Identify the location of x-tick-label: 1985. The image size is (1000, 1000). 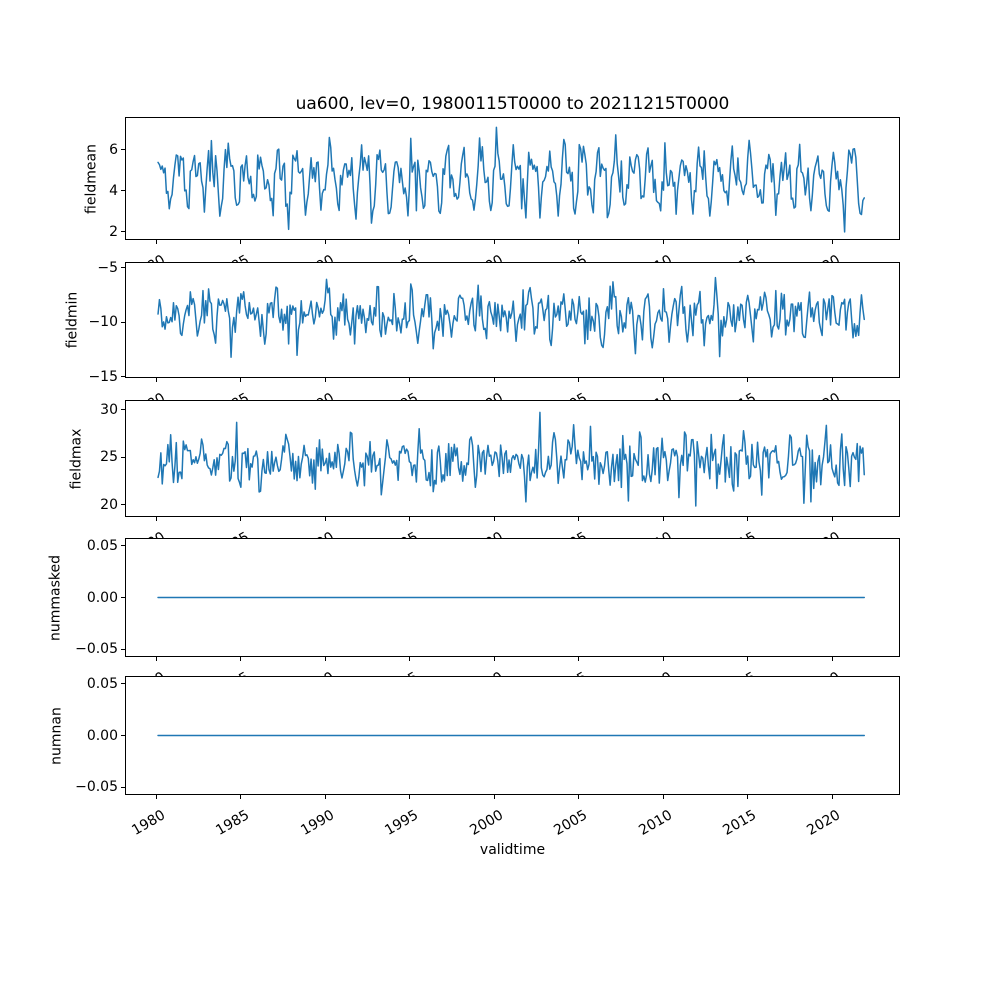
(233, 823).